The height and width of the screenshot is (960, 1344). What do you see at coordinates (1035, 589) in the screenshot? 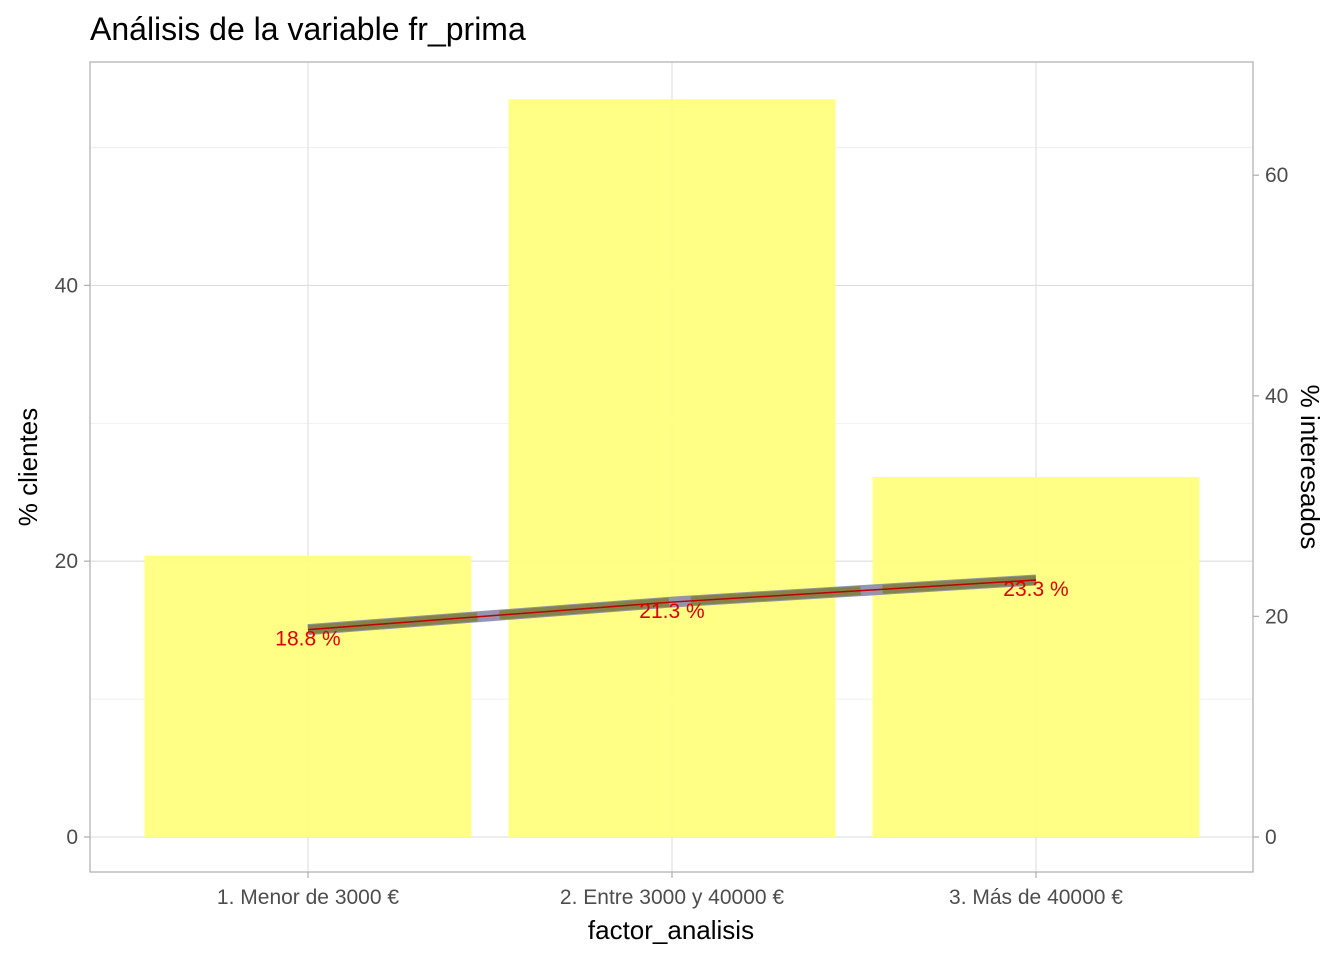
I see `data-label-3: 23.3 %` at bounding box center [1035, 589].